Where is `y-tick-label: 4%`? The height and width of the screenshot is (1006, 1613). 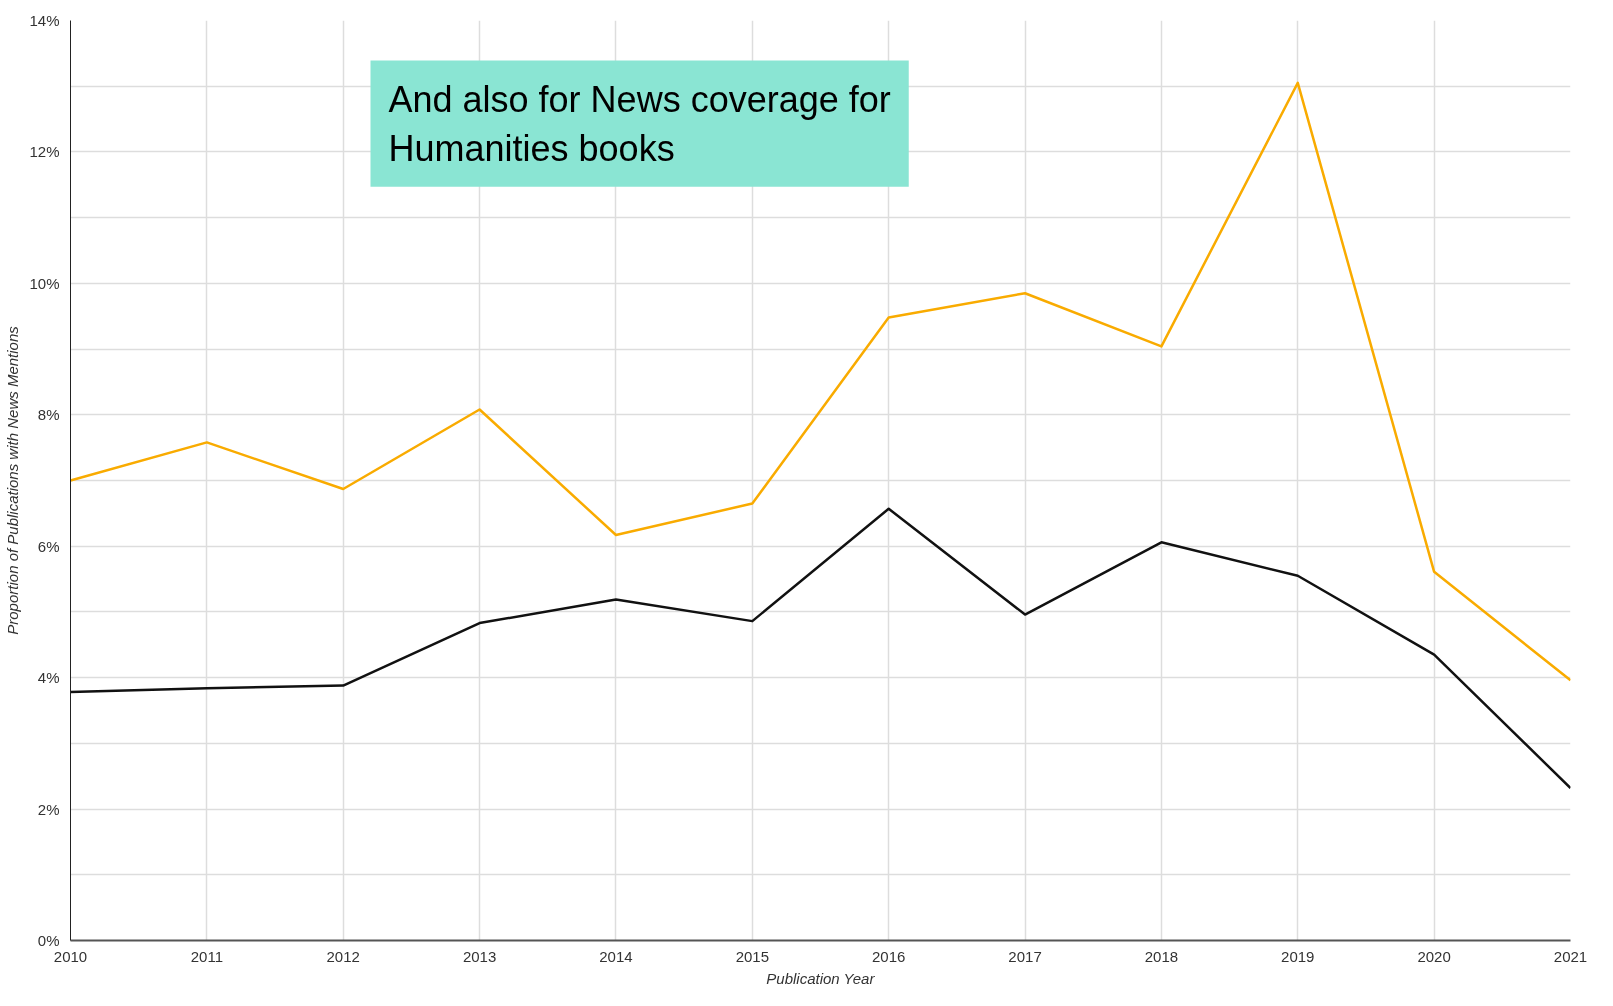
y-tick-label: 4% is located at coordinates (48, 678).